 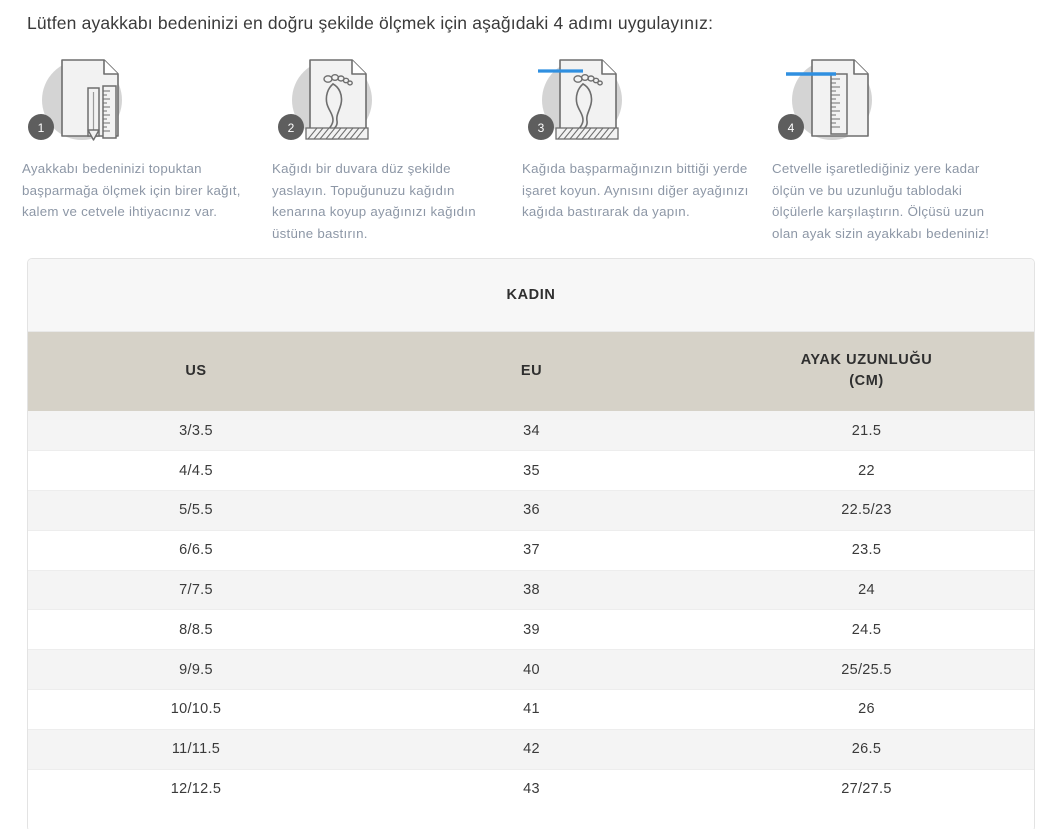 I want to click on cell-foot: 25/25.5, so click(x=866, y=670).